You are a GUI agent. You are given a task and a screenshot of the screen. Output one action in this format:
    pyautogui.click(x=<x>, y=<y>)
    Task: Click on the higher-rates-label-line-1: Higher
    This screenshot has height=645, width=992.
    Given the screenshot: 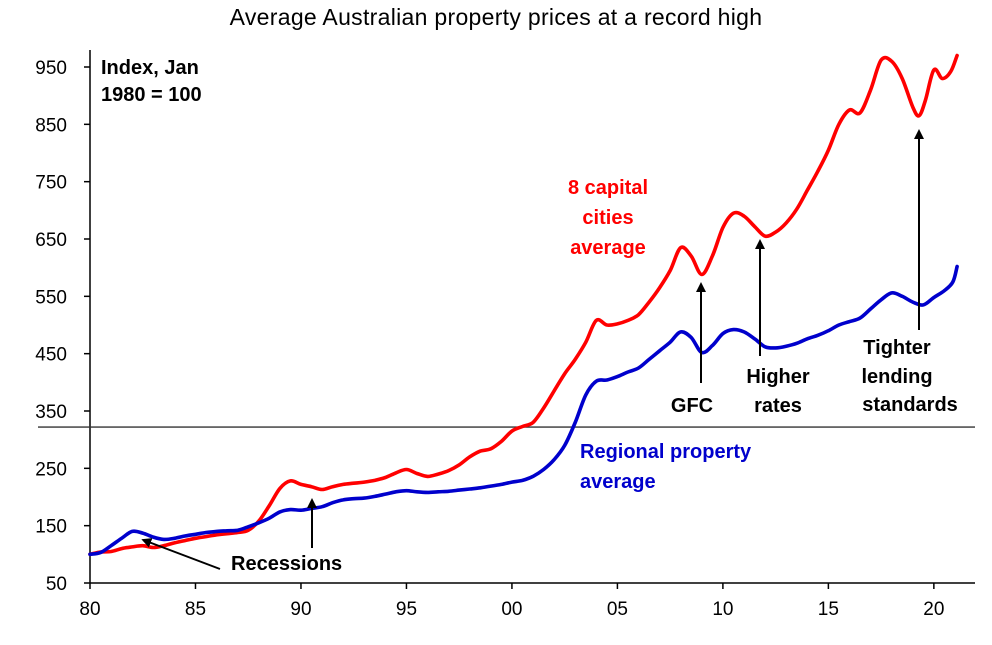 What is the action you would take?
    pyautogui.click(x=778, y=377)
    